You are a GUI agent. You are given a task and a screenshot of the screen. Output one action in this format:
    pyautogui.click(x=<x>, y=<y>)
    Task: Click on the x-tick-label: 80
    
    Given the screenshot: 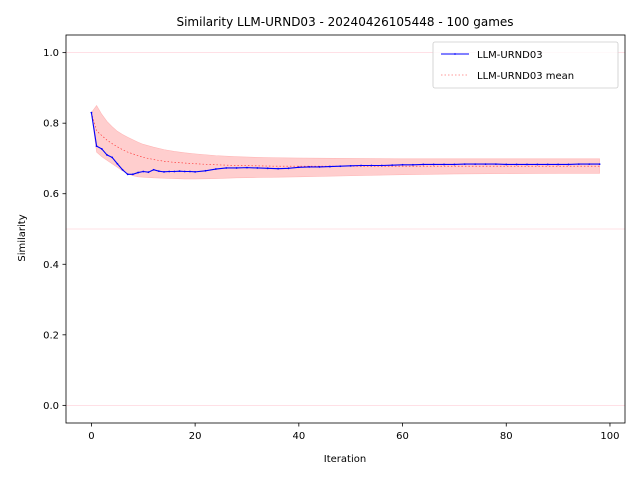 What is the action you would take?
    pyautogui.click(x=506, y=436)
    